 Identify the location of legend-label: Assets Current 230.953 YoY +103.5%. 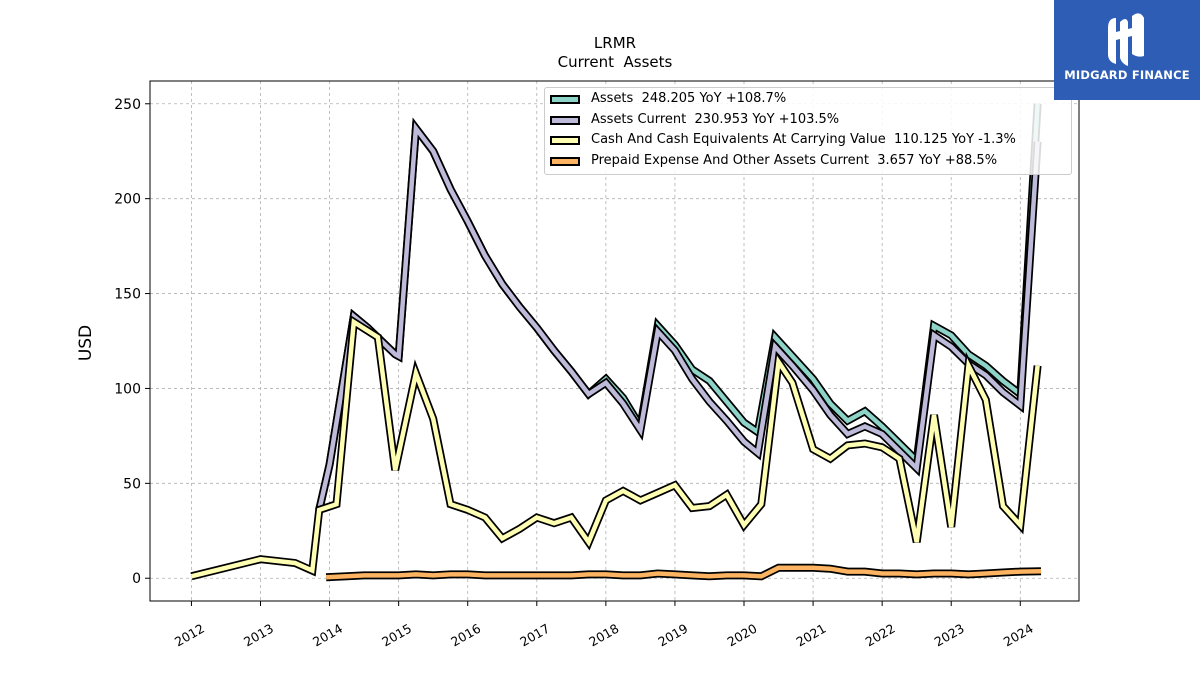
(715, 119).